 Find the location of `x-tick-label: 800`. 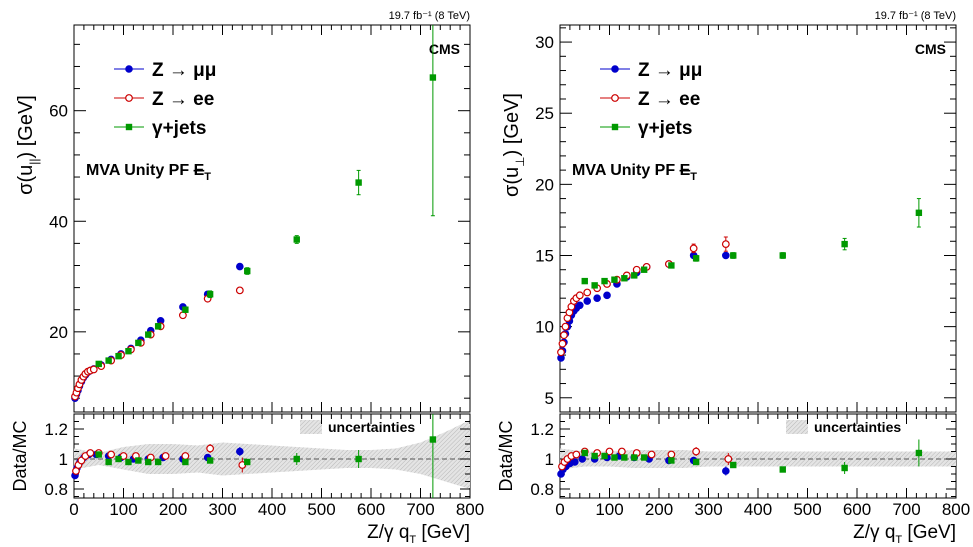

x-tick-label: 800 is located at coordinates (956, 509).